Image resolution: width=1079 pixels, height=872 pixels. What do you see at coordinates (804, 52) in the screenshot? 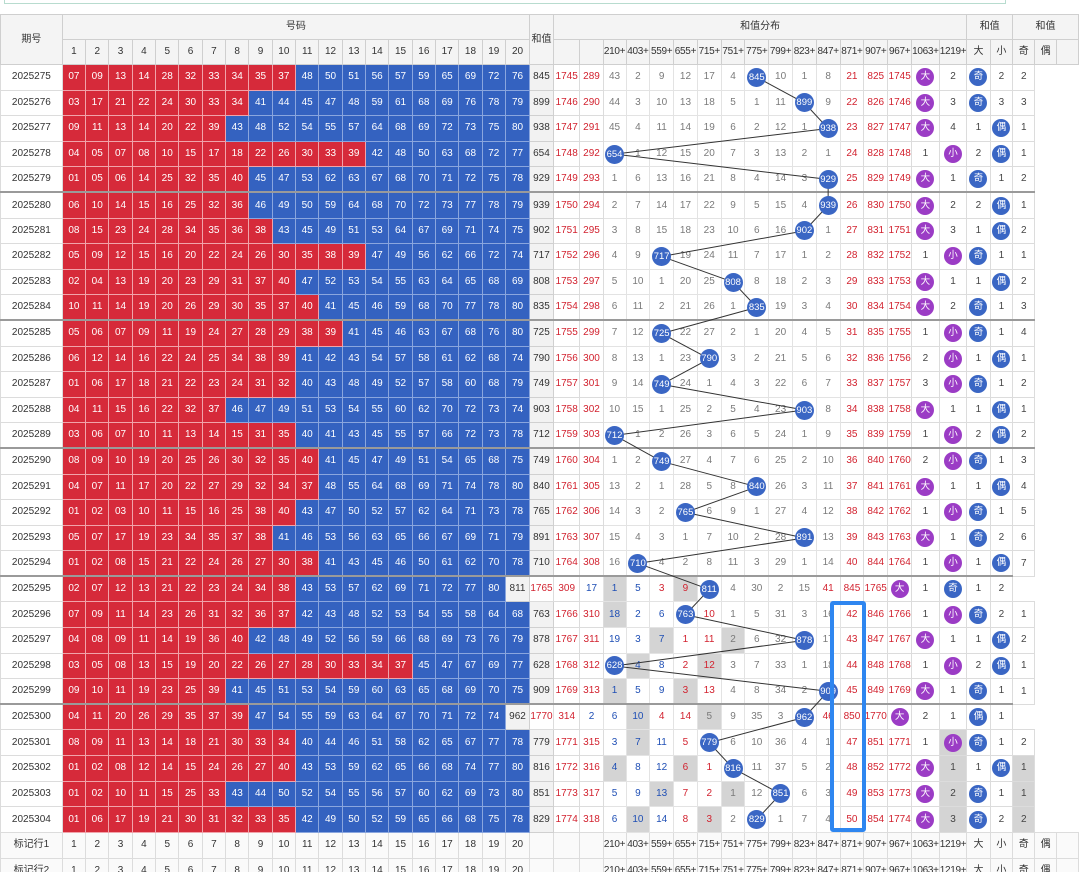
I see `dist-col-header: 823+` at bounding box center [804, 52].